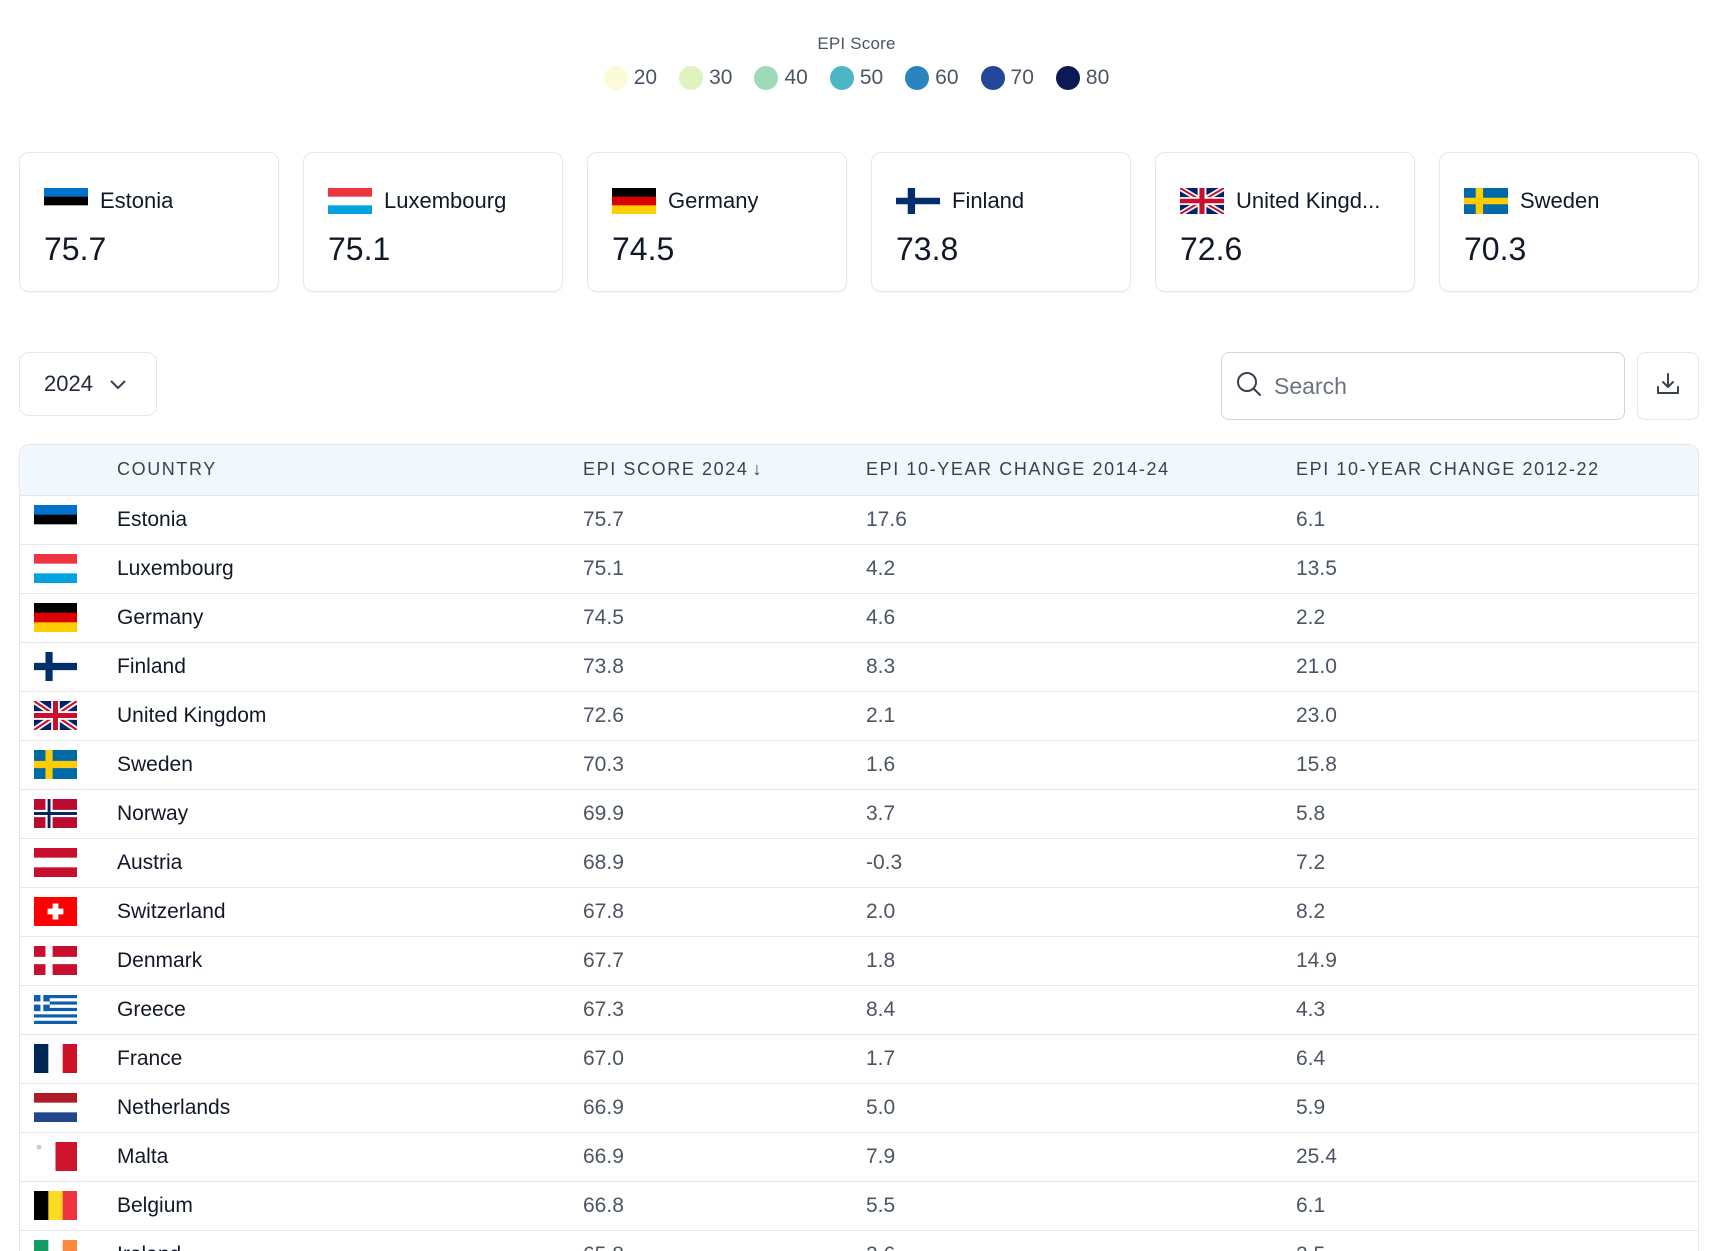 The image size is (1713, 1251). What do you see at coordinates (881, 1205) in the screenshot?
I see `change-2014-24-cell: 5.5` at bounding box center [881, 1205].